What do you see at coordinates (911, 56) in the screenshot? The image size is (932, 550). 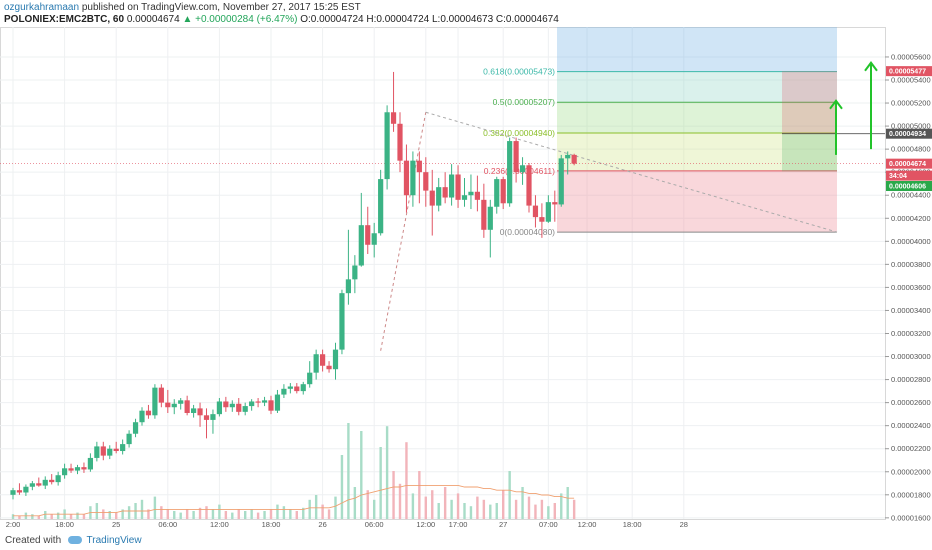 I see `y-tick-label: 0.00005600` at bounding box center [911, 56].